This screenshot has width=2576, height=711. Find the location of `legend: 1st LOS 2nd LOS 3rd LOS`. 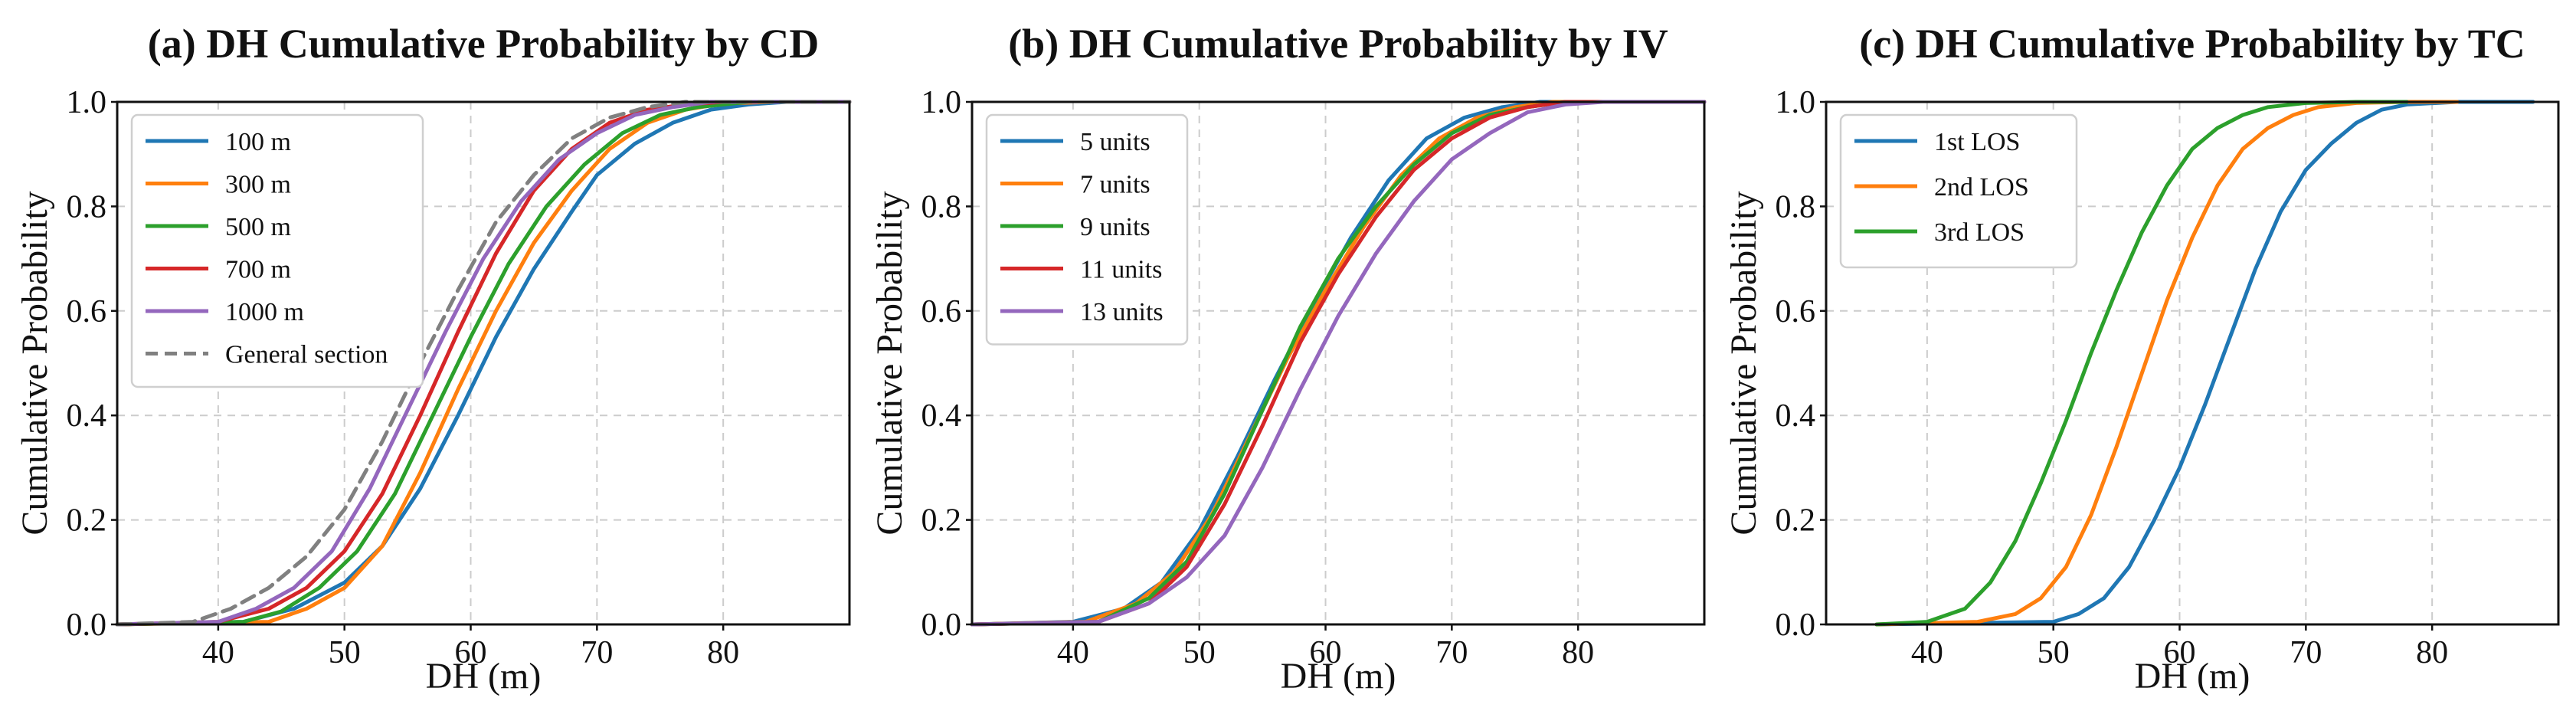

legend: 1st LOS 2nd LOS 3rd LOS is located at coordinates (1958, 191).